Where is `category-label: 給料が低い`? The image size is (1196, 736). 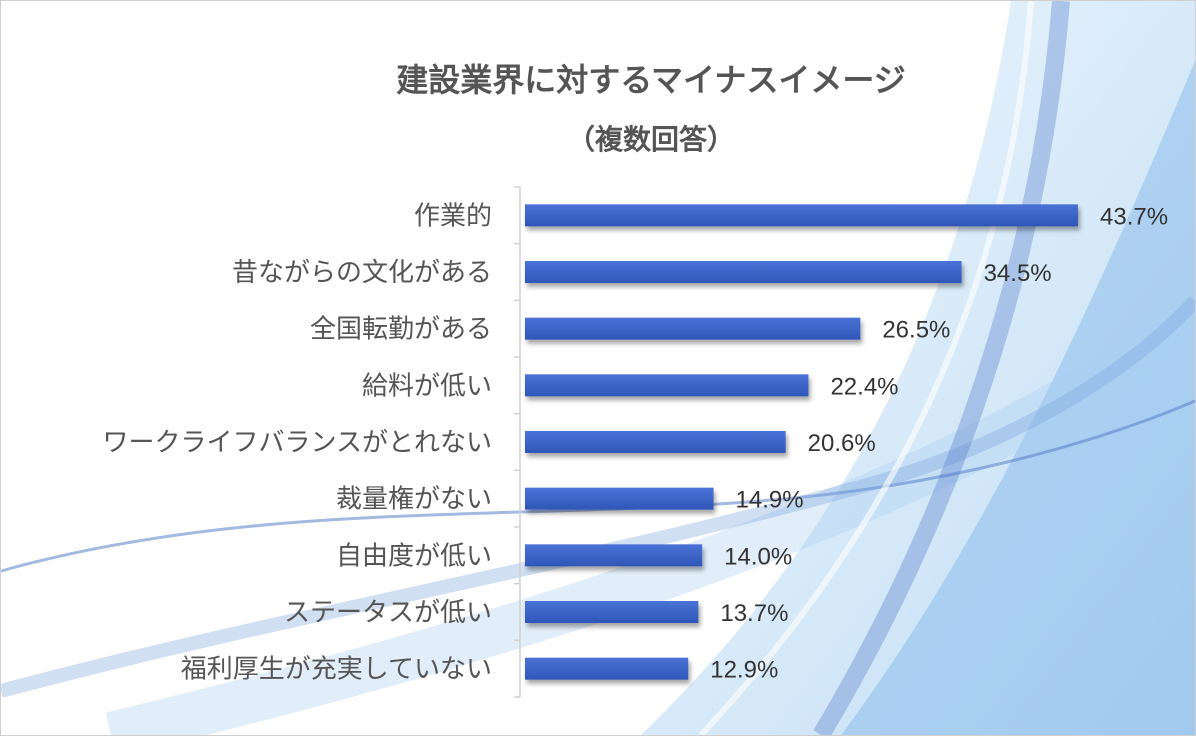 category-label: 給料が低い is located at coordinates (427, 386).